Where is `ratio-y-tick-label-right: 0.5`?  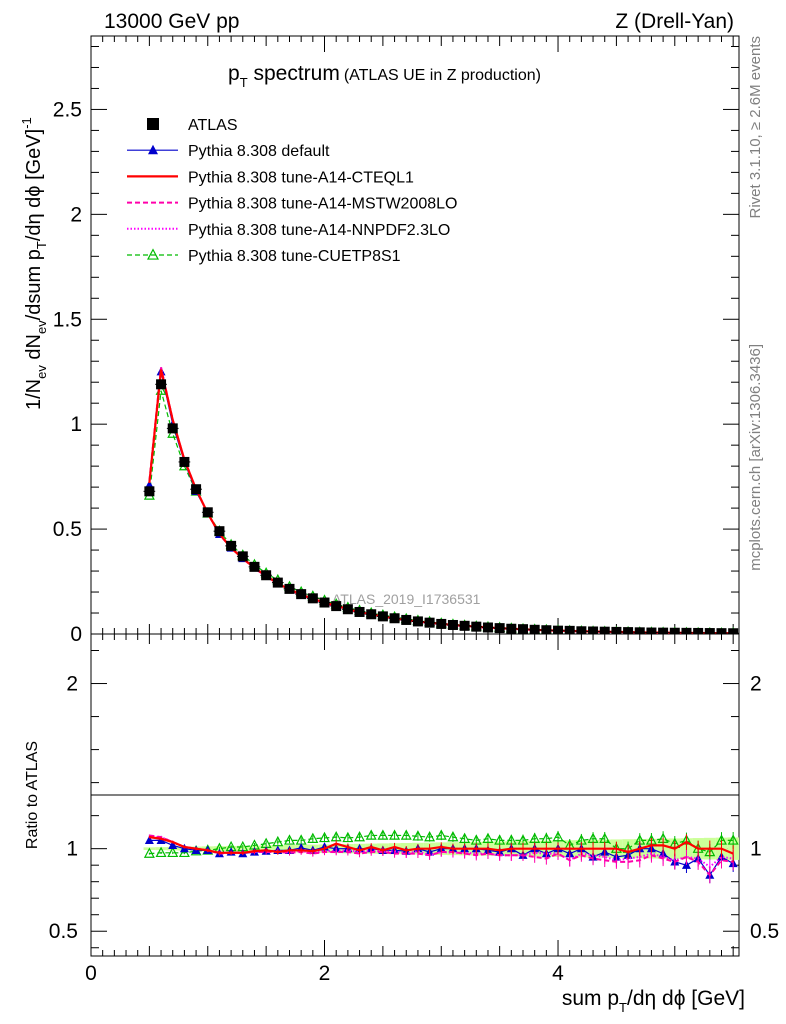
ratio-y-tick-label-right: 0.5 is located at coordinates (764, 931).